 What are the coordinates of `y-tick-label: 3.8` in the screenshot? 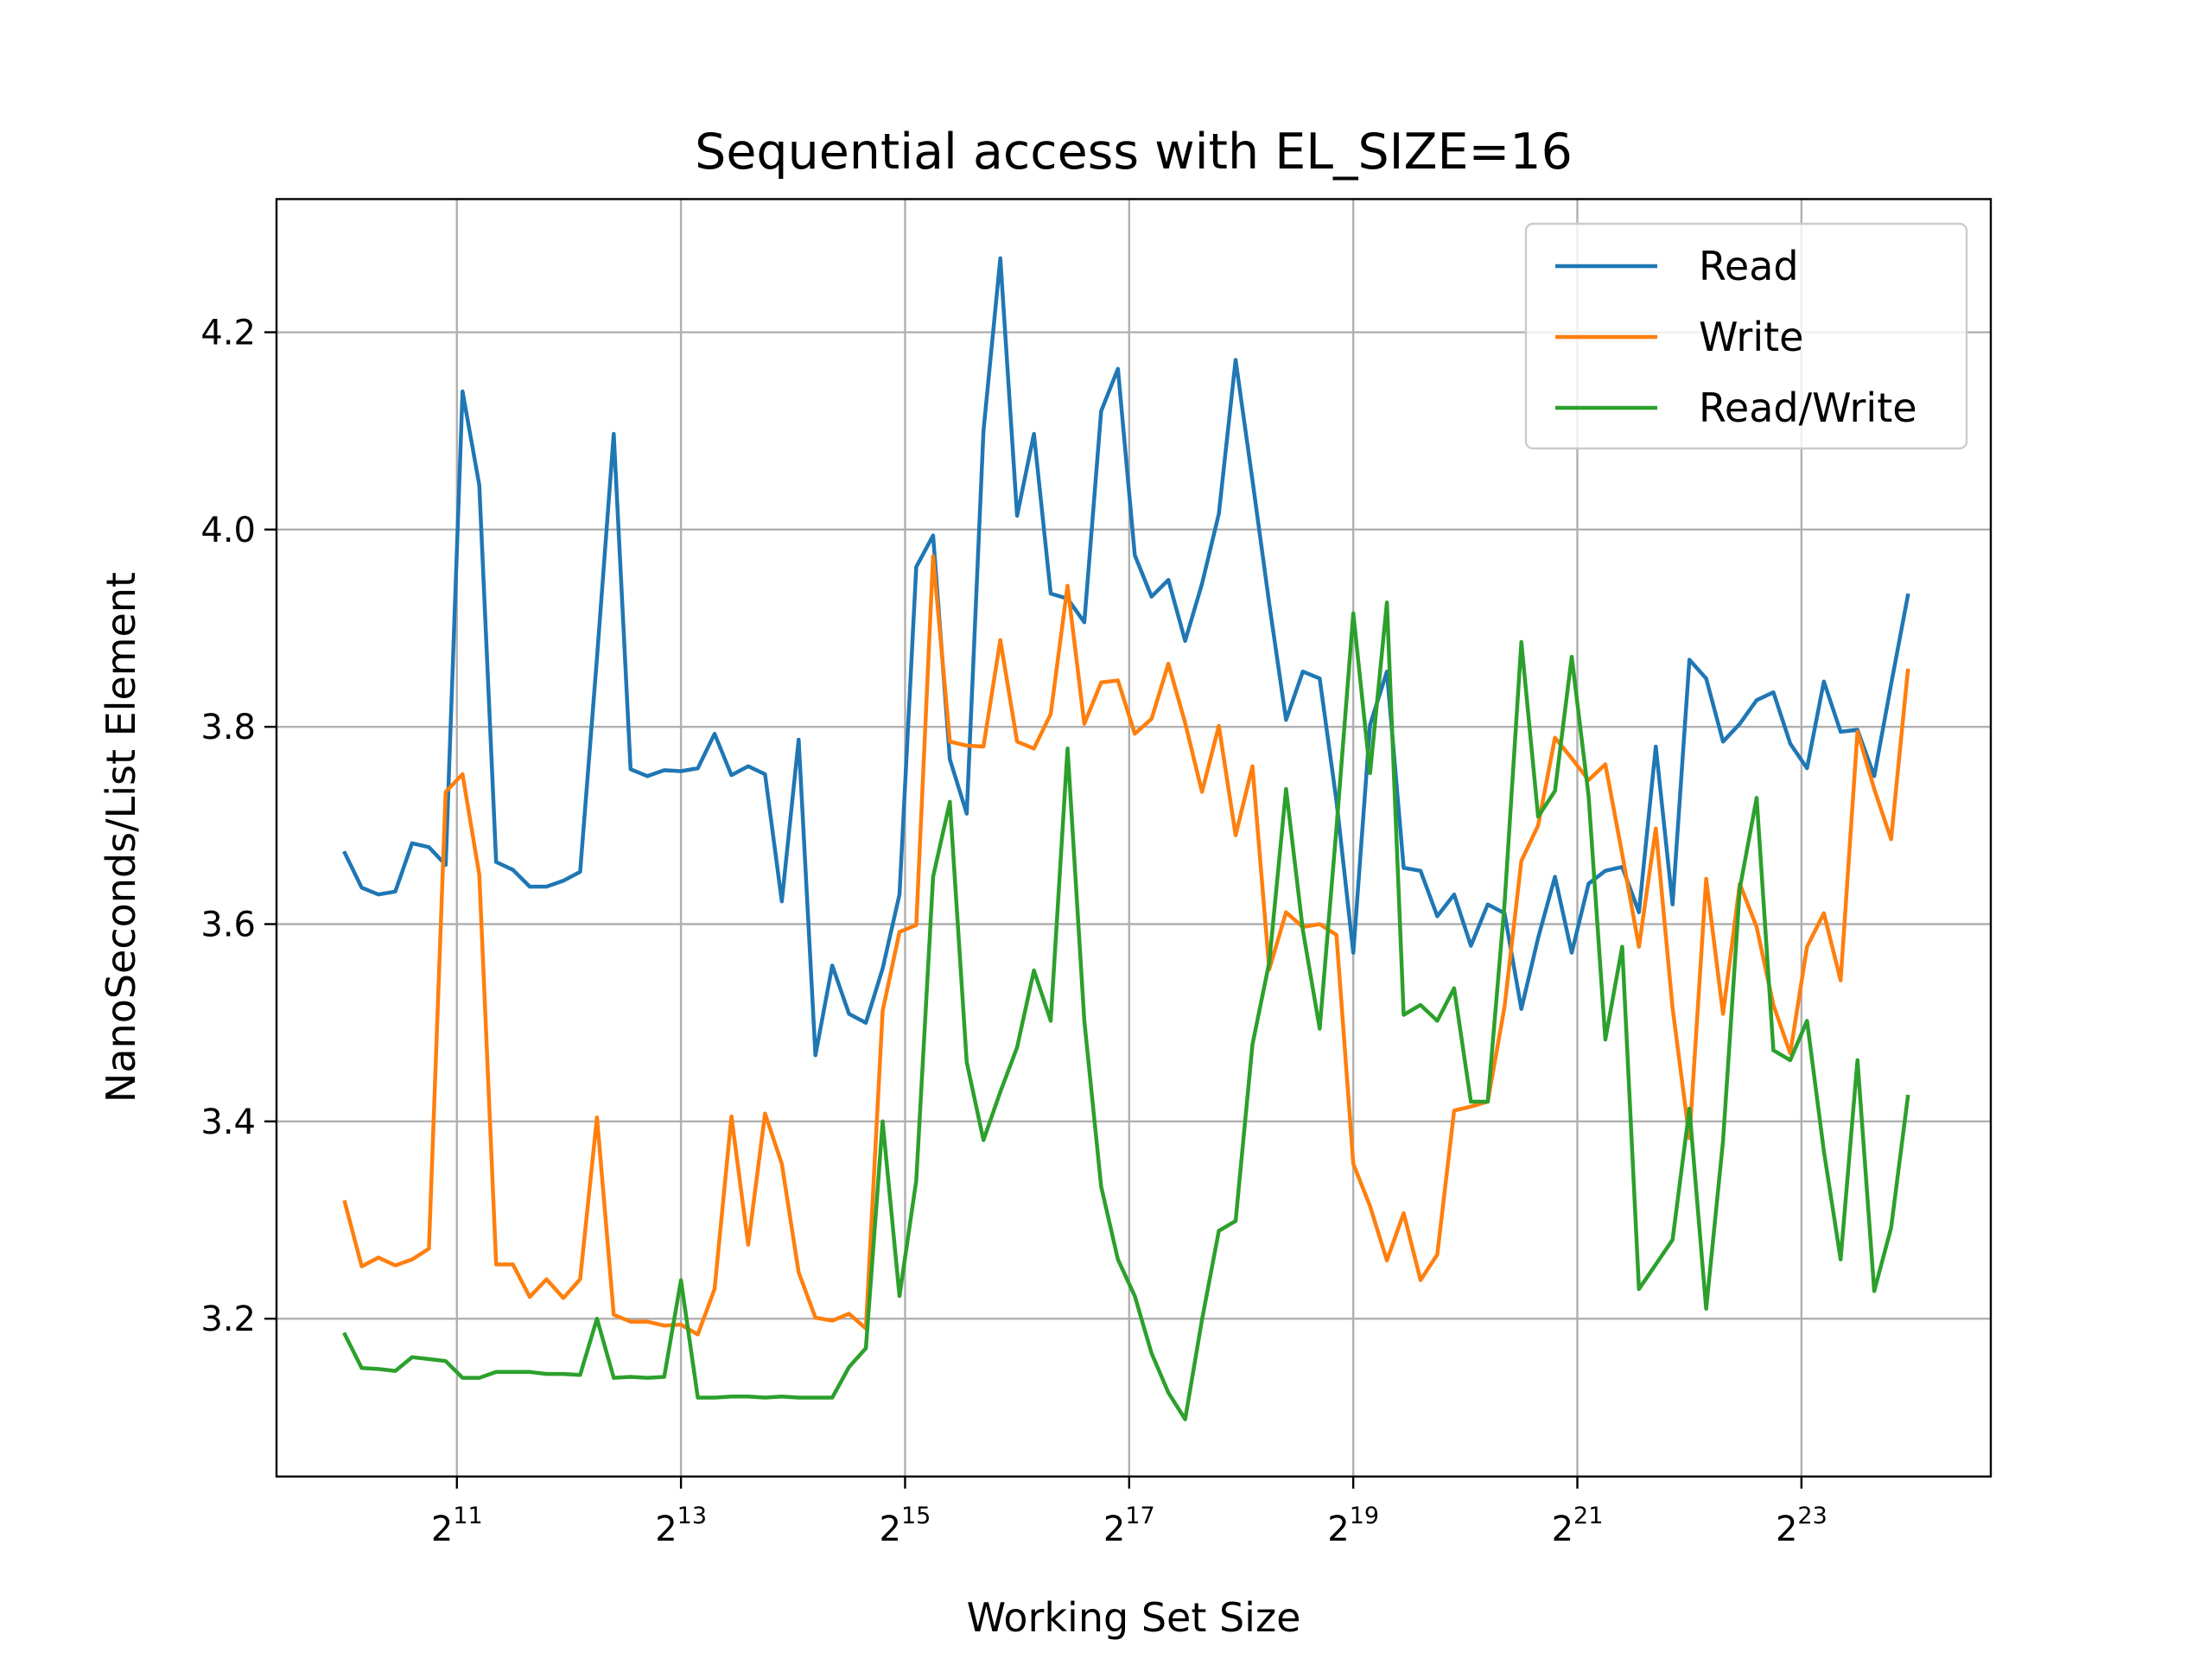 It's located at (228, 727).